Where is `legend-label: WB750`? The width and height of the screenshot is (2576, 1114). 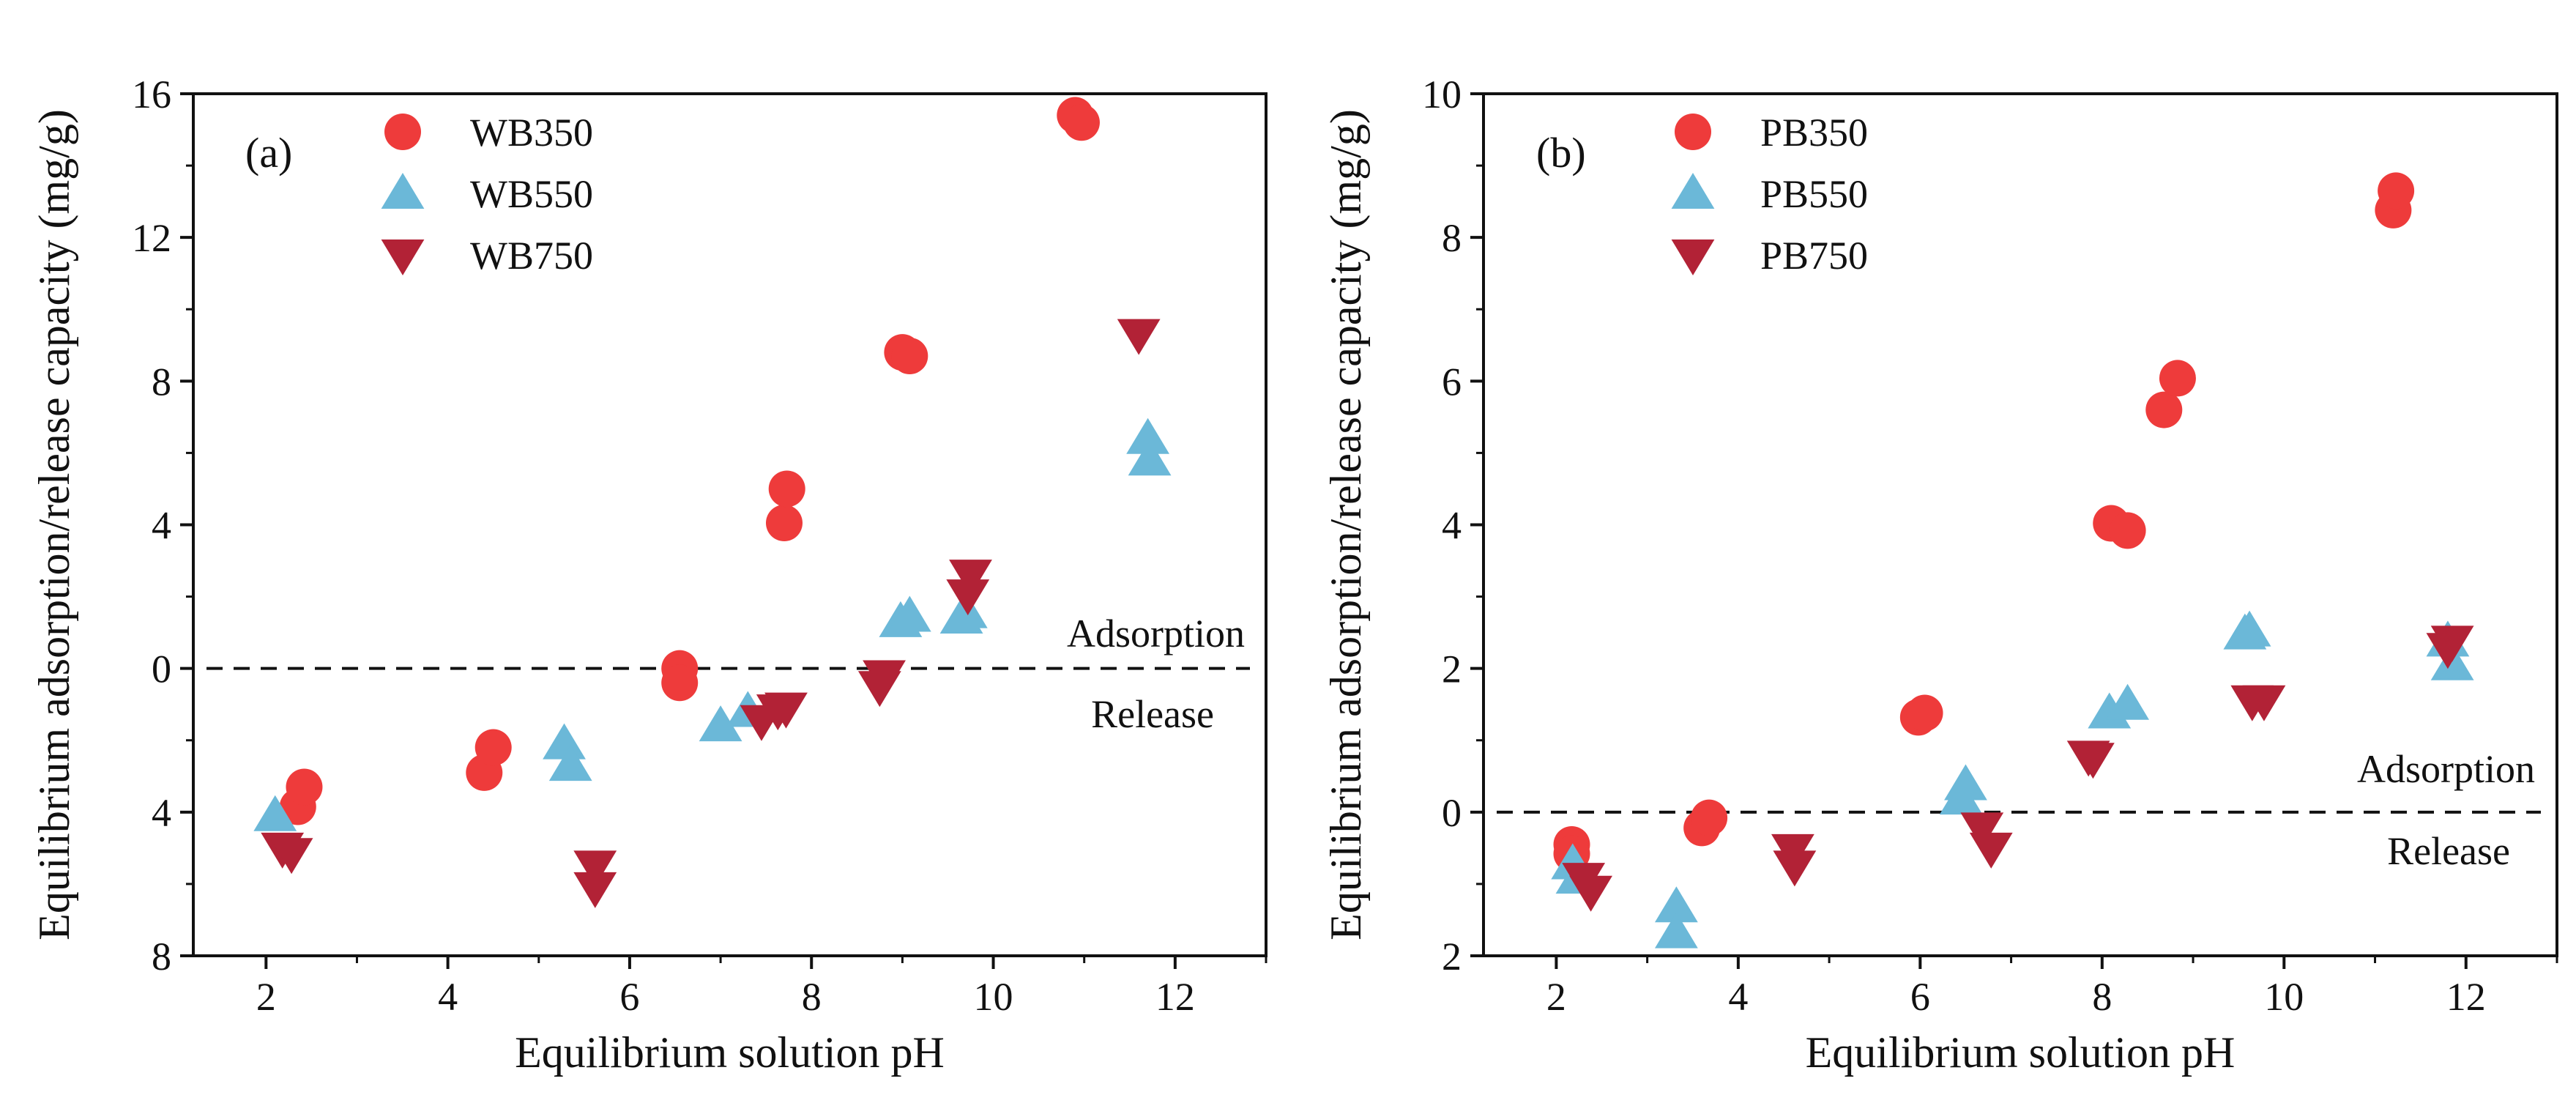 legend-label: WB750 is located at coordinates (531, 256).